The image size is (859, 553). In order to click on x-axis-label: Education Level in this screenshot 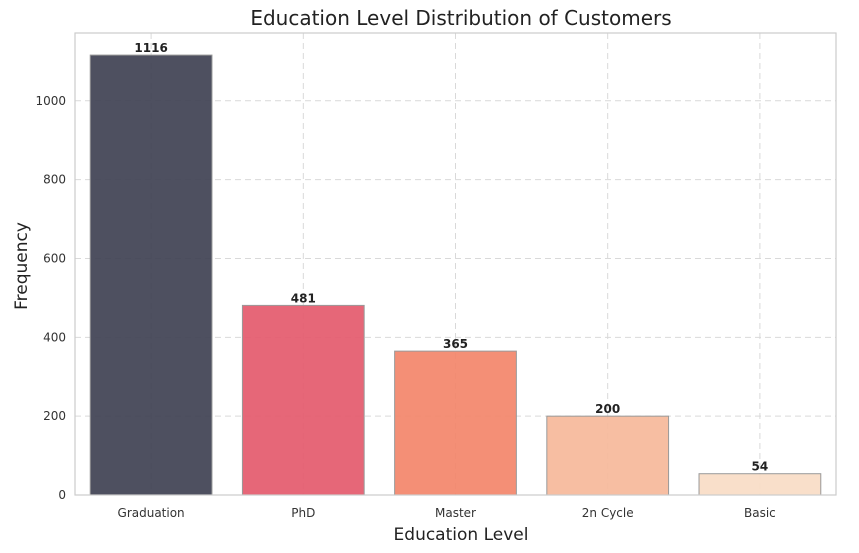, I will do `click(461, 535)`.